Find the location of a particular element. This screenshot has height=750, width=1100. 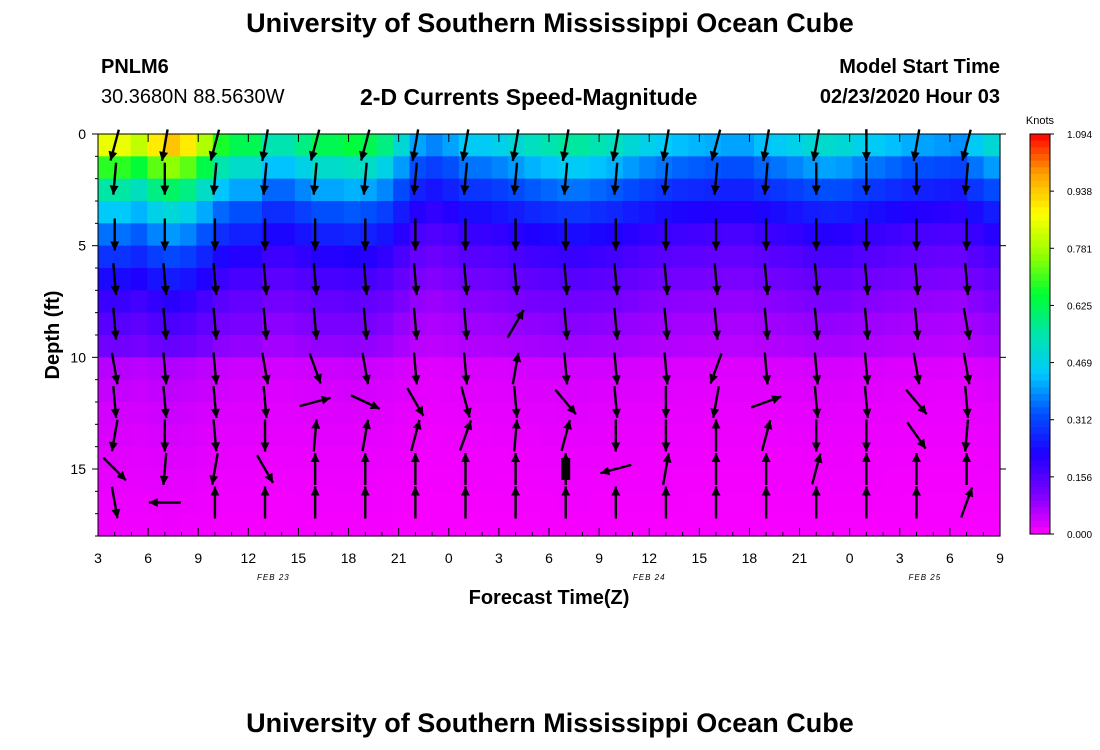

colorbar-tick-label: 1.094 is located at coordinates (1079, 135).